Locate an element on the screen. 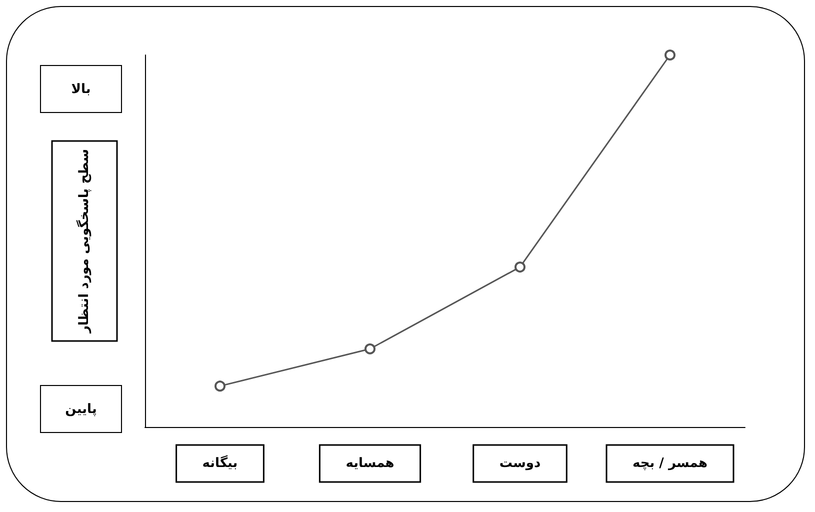 The width and height of the screenshot is (815, 512). x-tick-label: همسر / بچه is located at coordinates (670, 463).